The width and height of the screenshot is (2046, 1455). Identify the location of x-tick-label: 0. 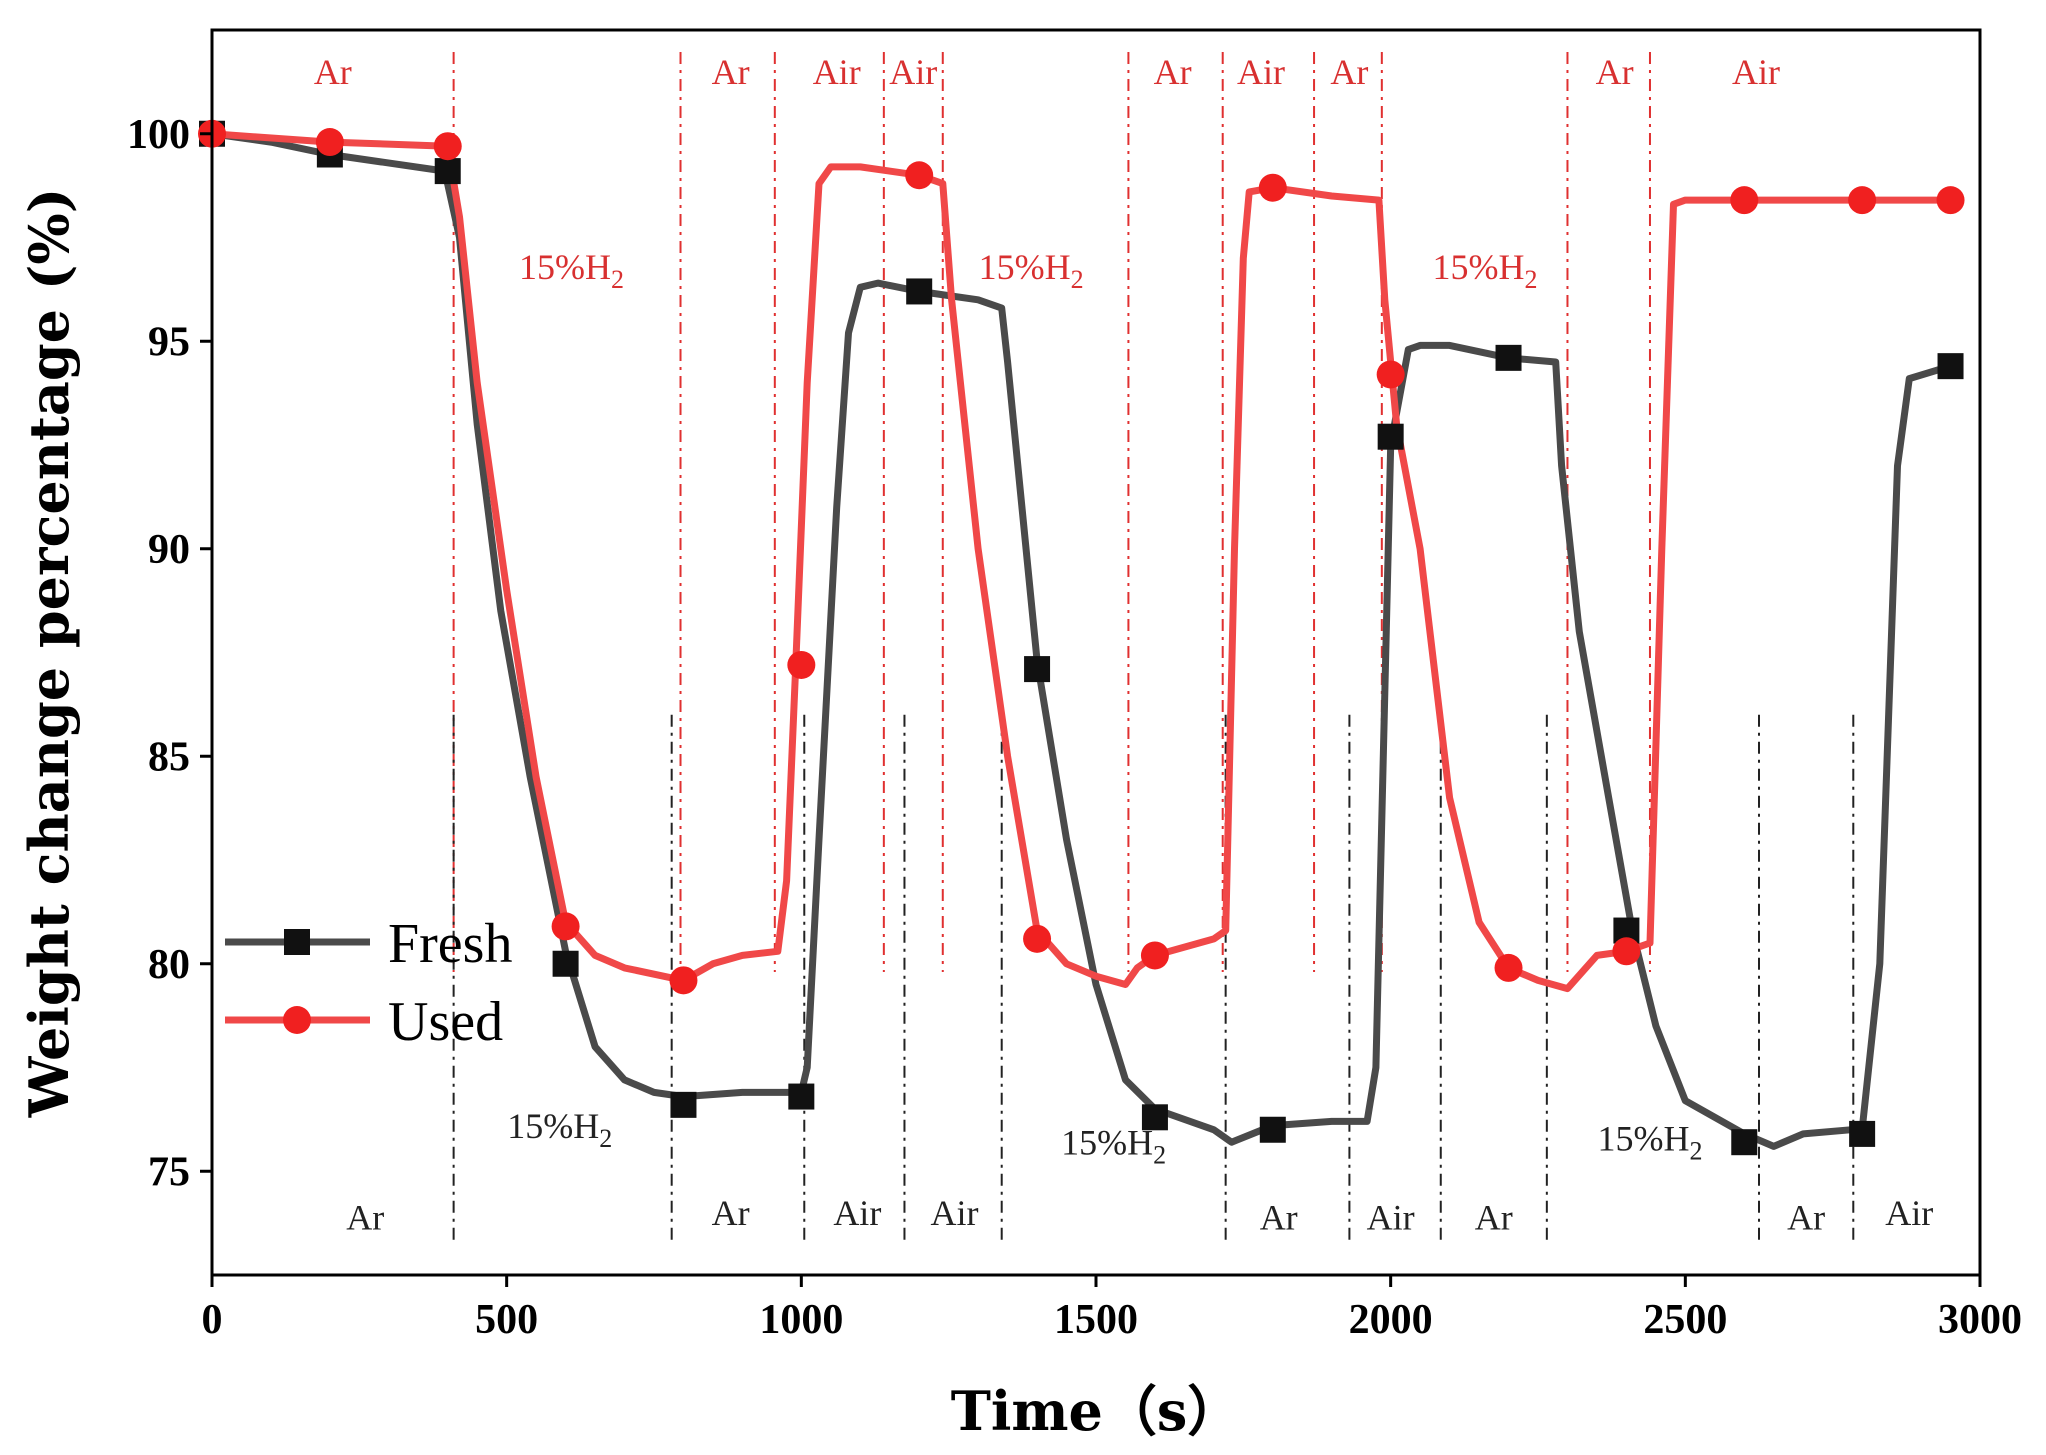
(212, 1320).